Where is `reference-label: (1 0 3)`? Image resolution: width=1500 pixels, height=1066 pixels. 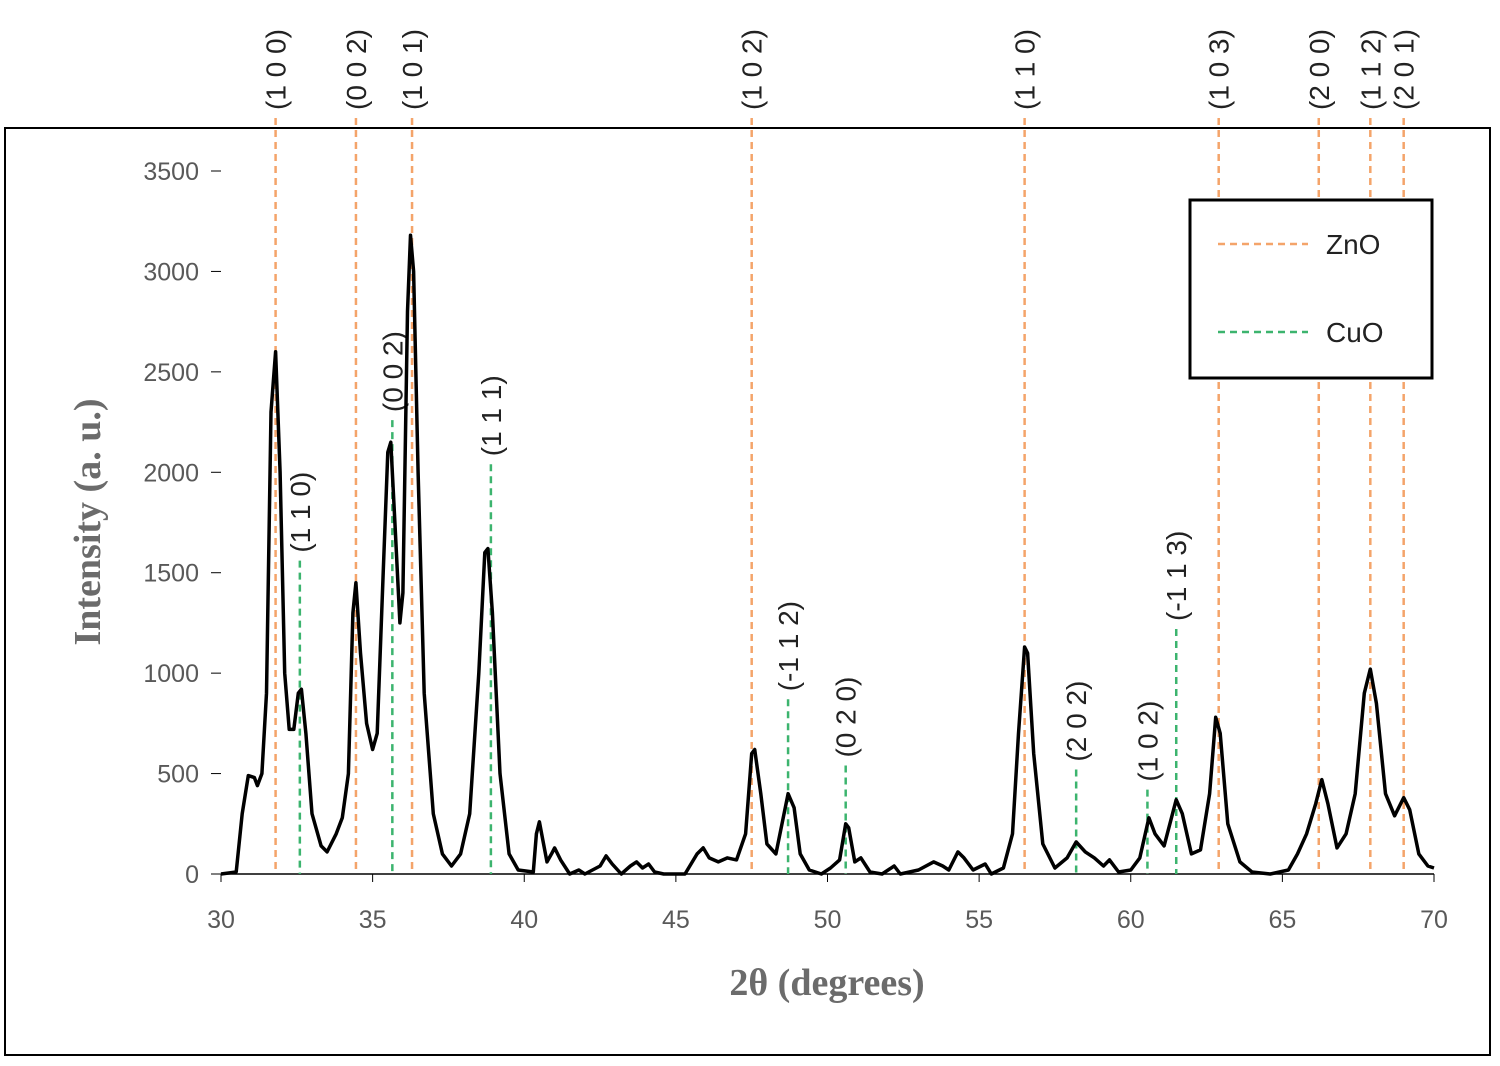 reference-label: (1 0 3) is located at coordinates (1219, 69).